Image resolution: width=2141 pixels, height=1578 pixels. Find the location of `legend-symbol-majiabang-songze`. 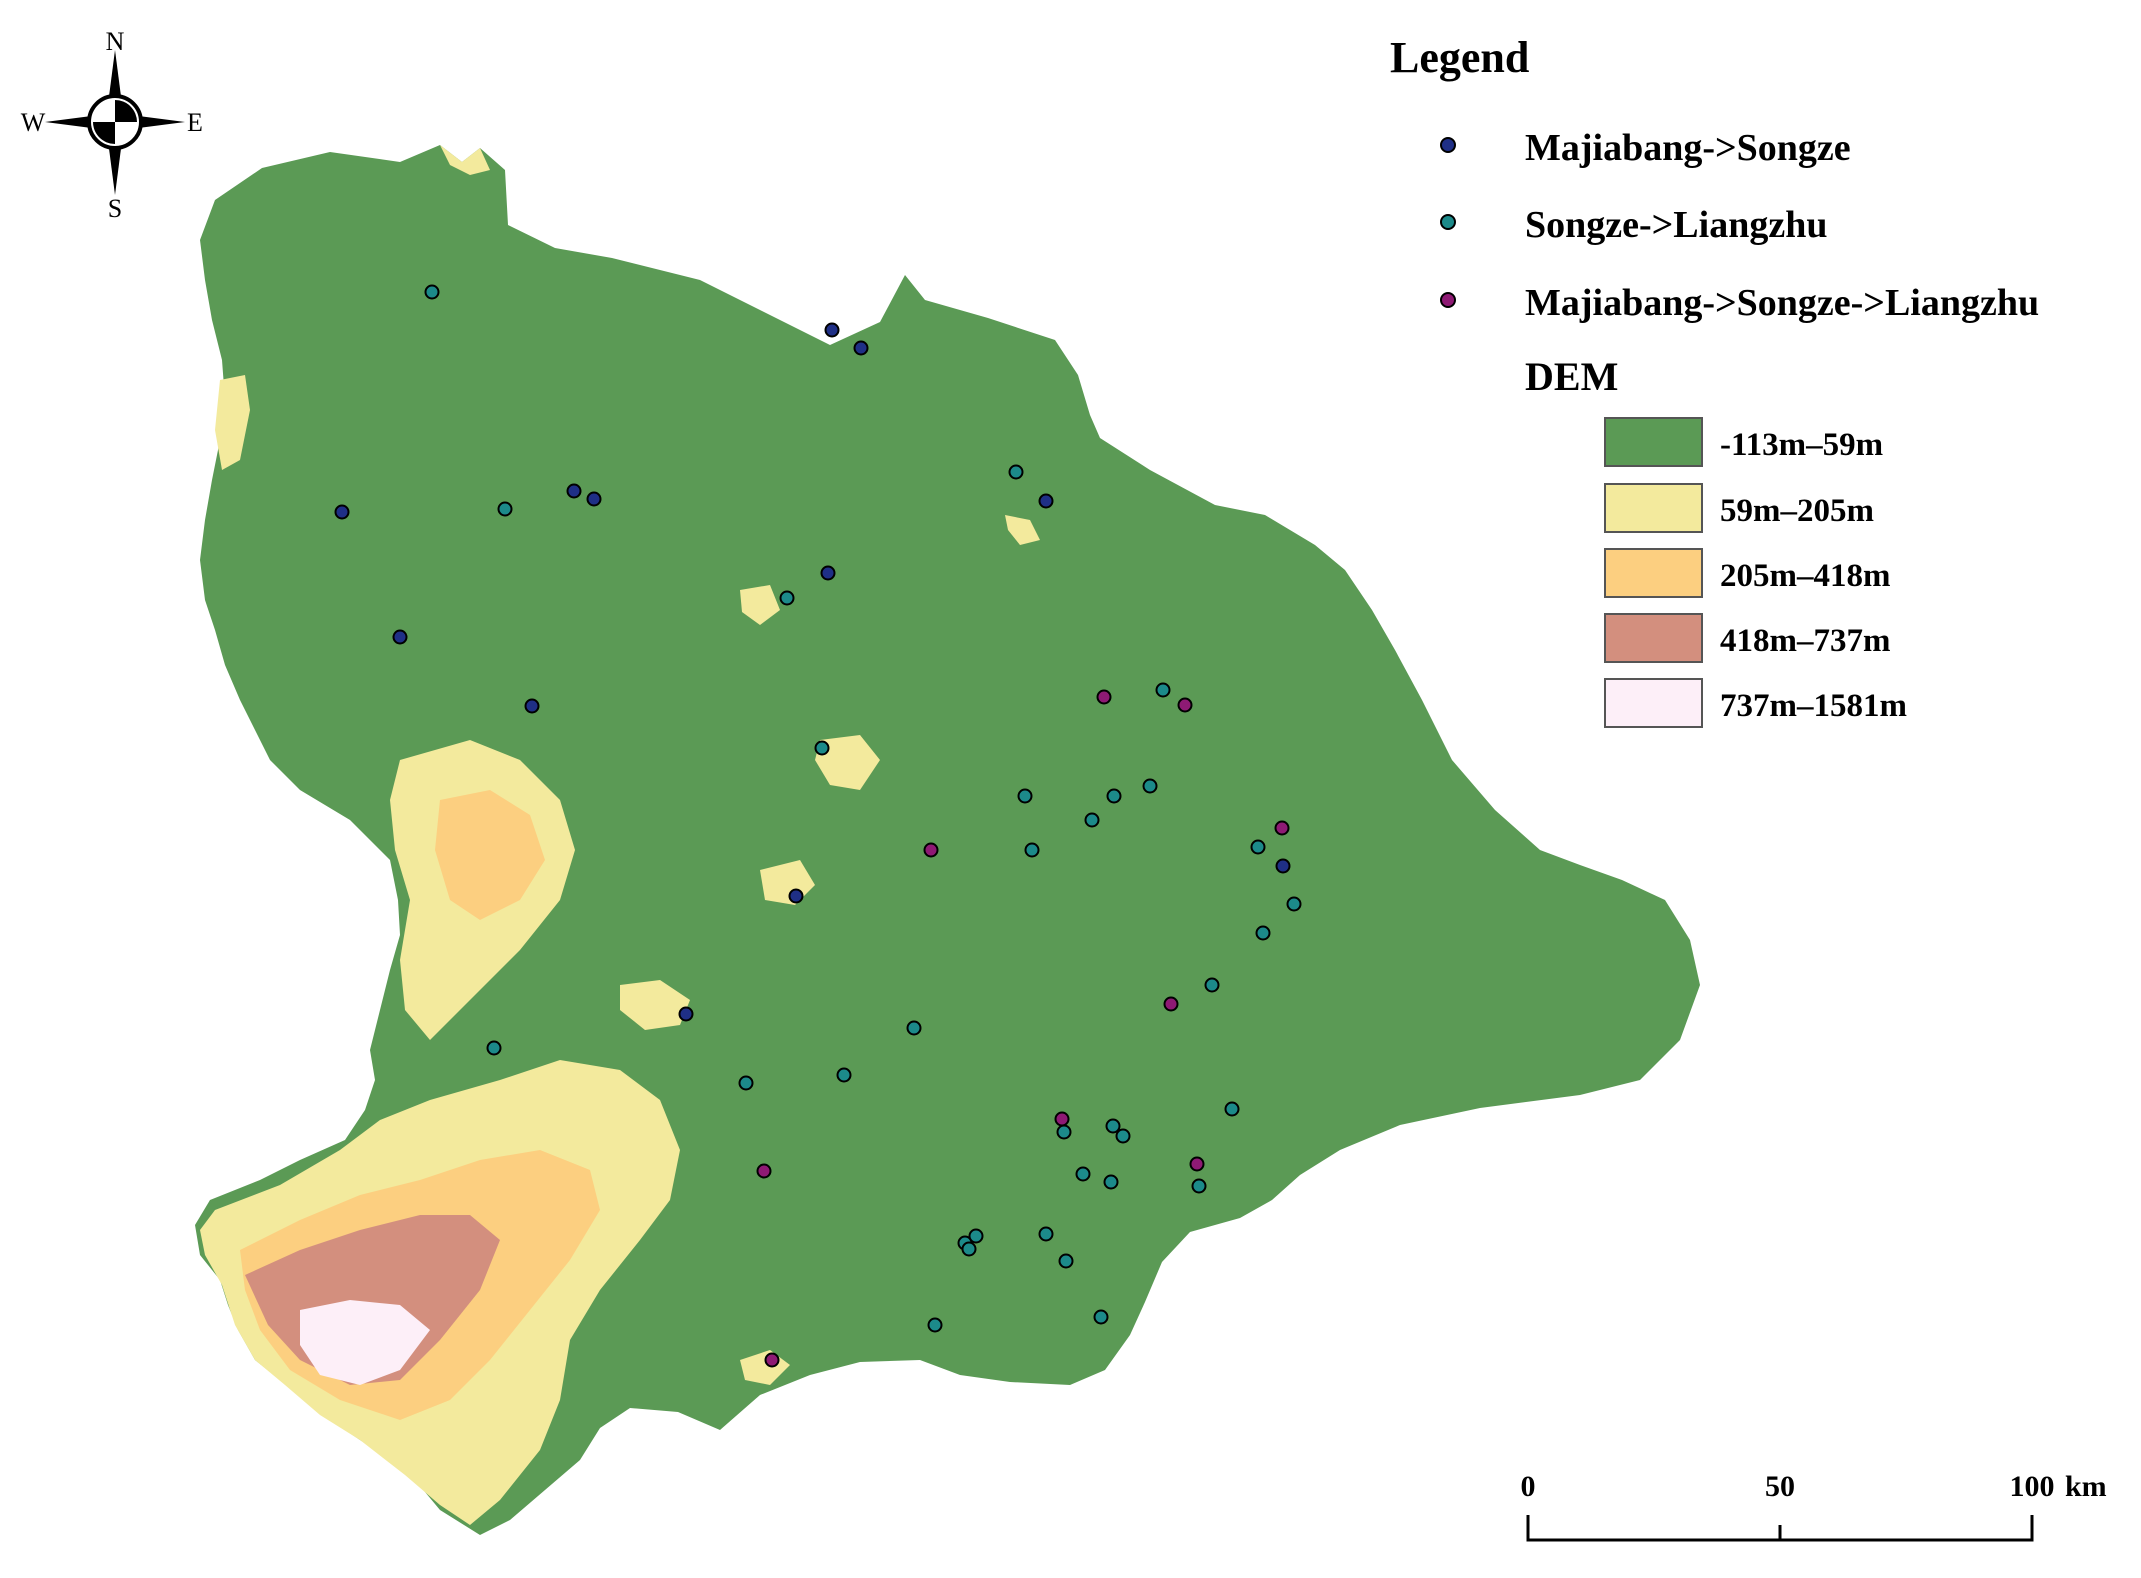

legend-symbol-majiabang-songze is located at coordinates (1448, 145).